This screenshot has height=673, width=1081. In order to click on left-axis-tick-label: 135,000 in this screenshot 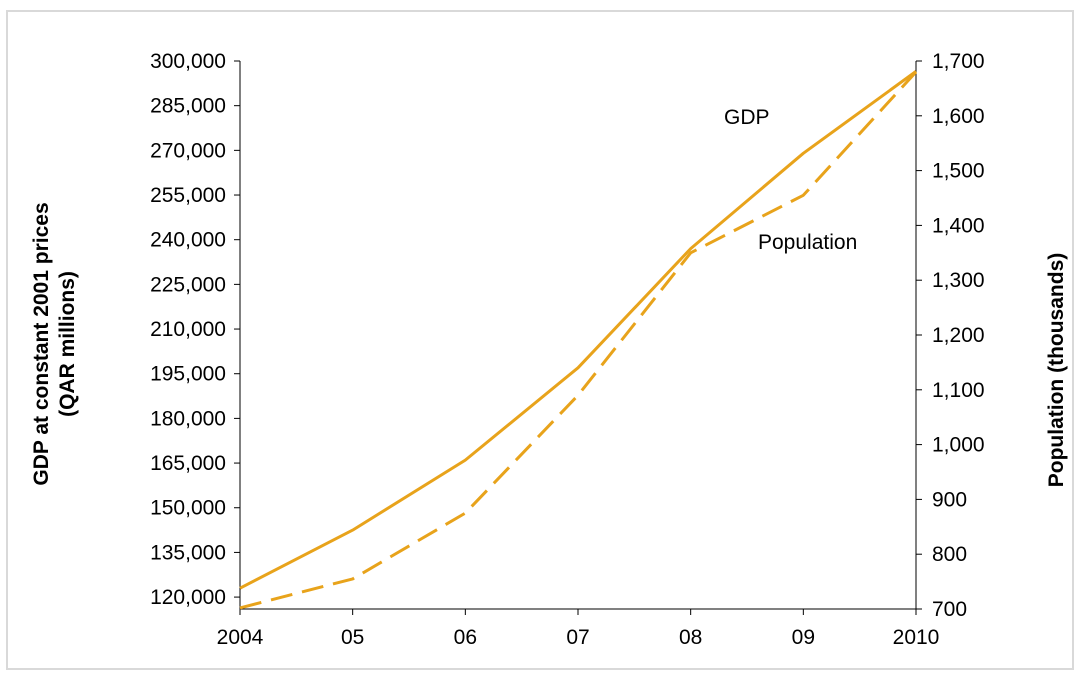, I will do `click(188, 552)`.